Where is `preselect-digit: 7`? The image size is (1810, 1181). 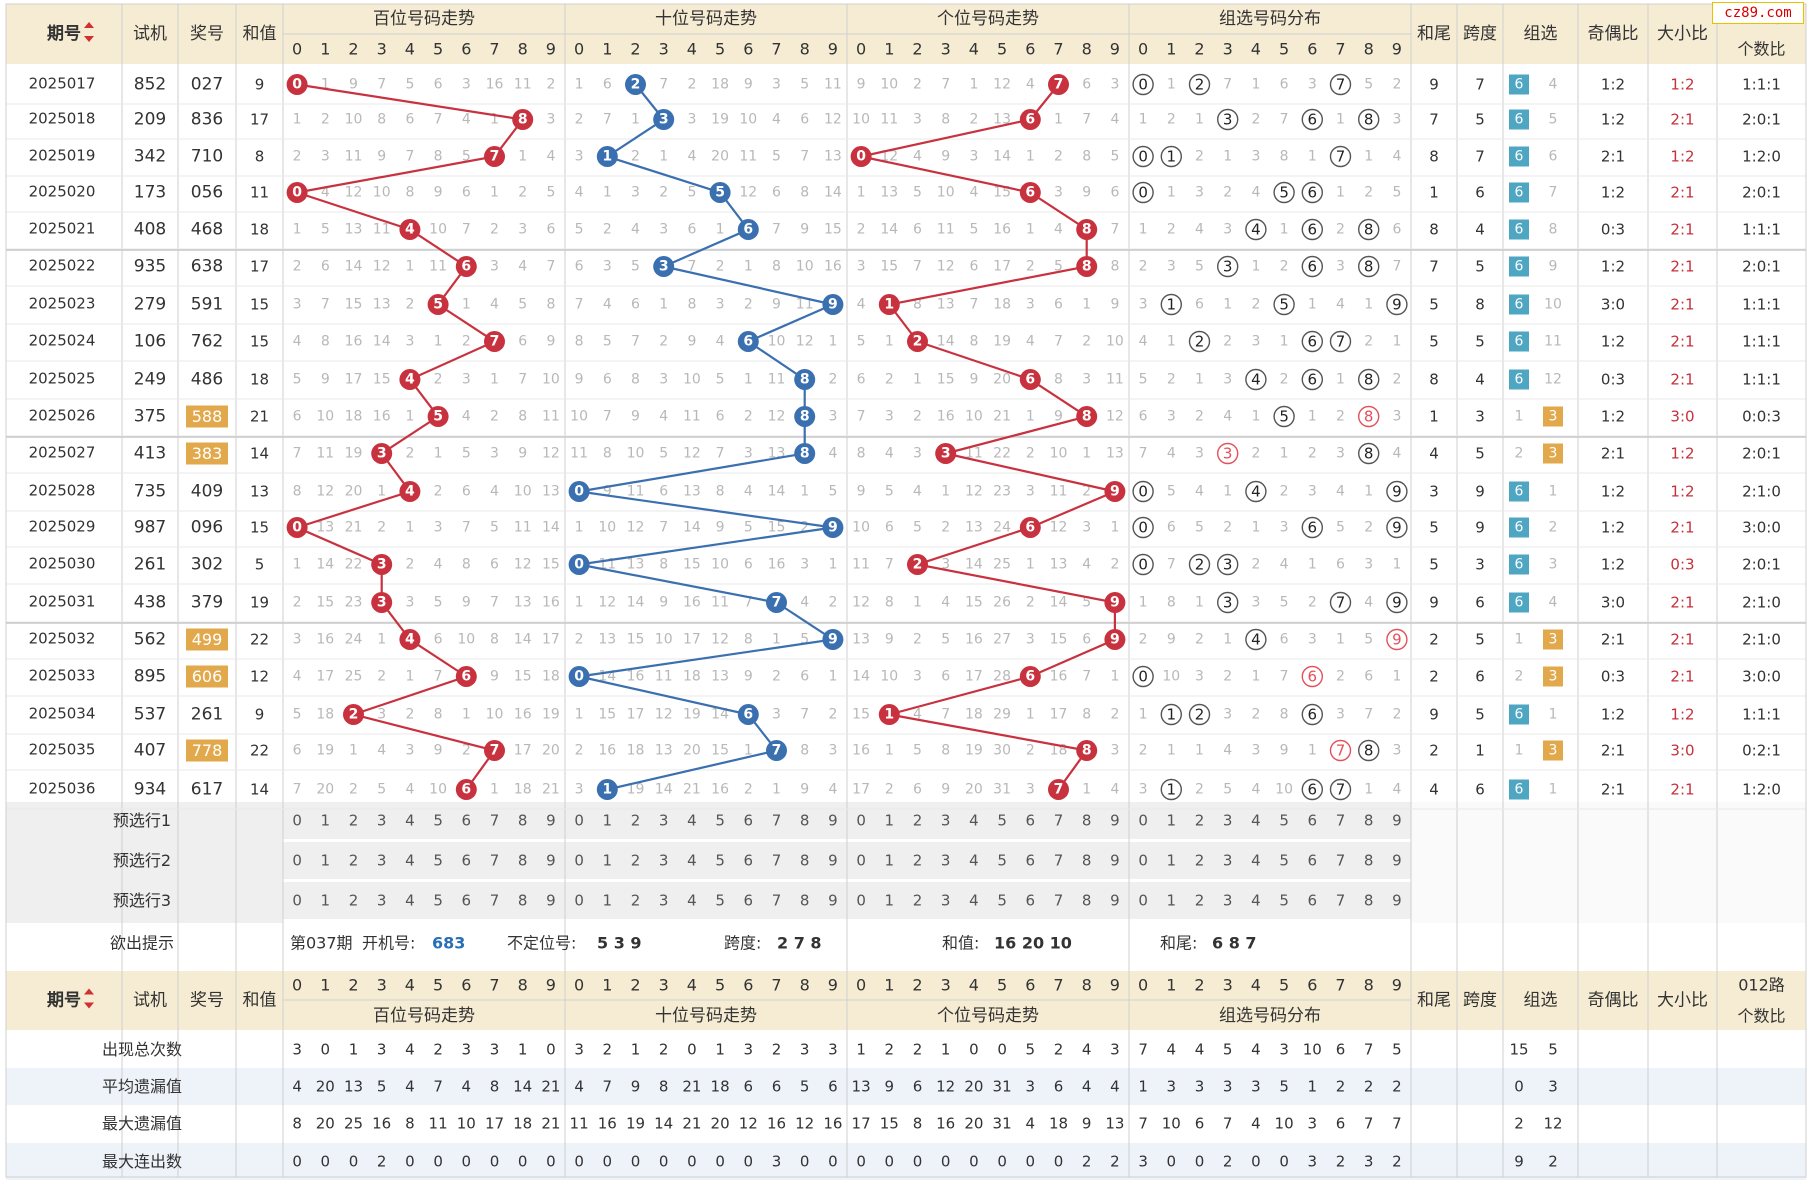
preselect-digit: 7 is located at coordinates (495, 861).